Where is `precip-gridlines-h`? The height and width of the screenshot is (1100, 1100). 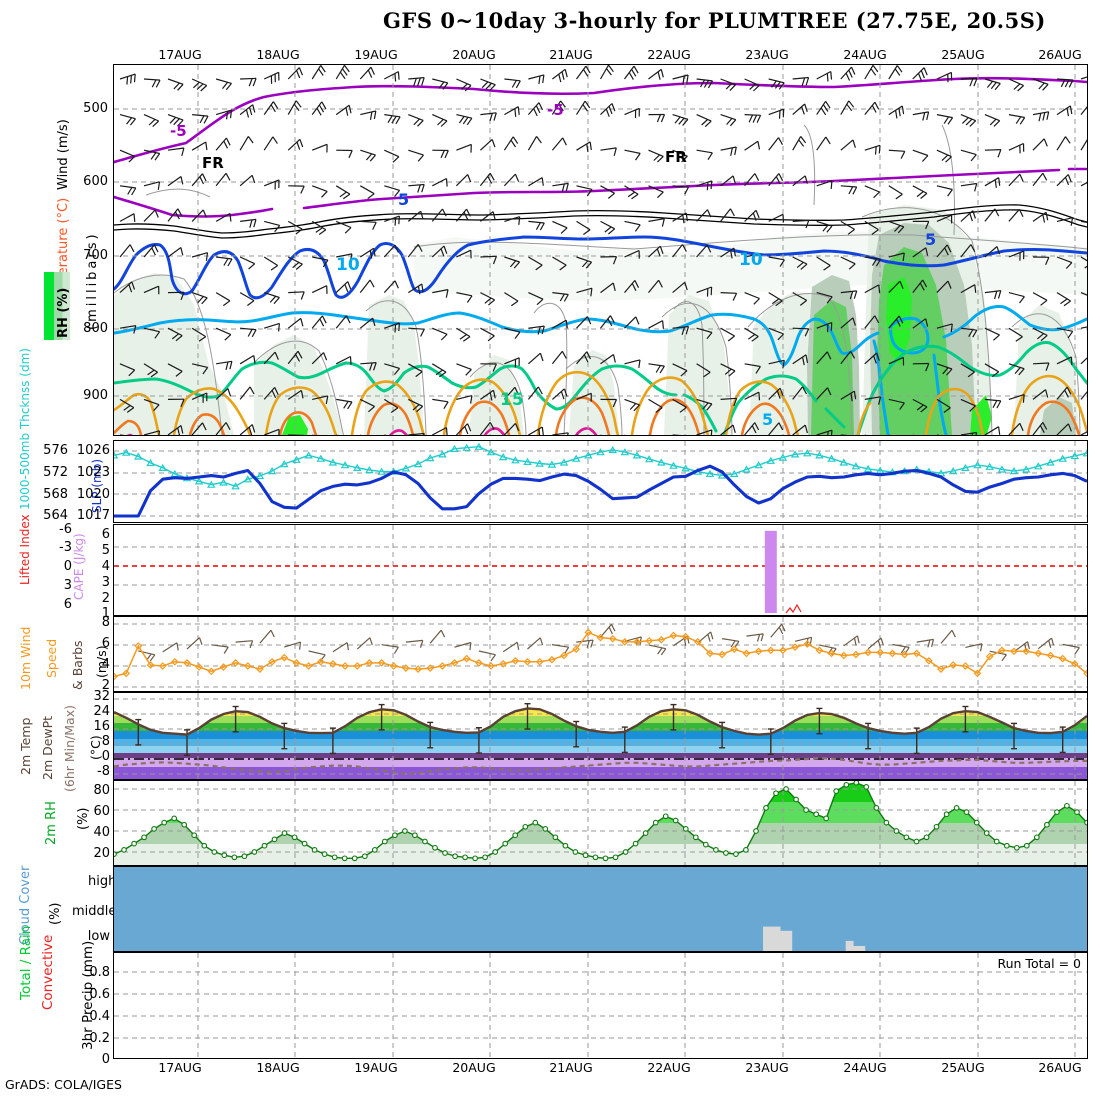
precip-gridlines-h is located at coordinates (600, 1005).